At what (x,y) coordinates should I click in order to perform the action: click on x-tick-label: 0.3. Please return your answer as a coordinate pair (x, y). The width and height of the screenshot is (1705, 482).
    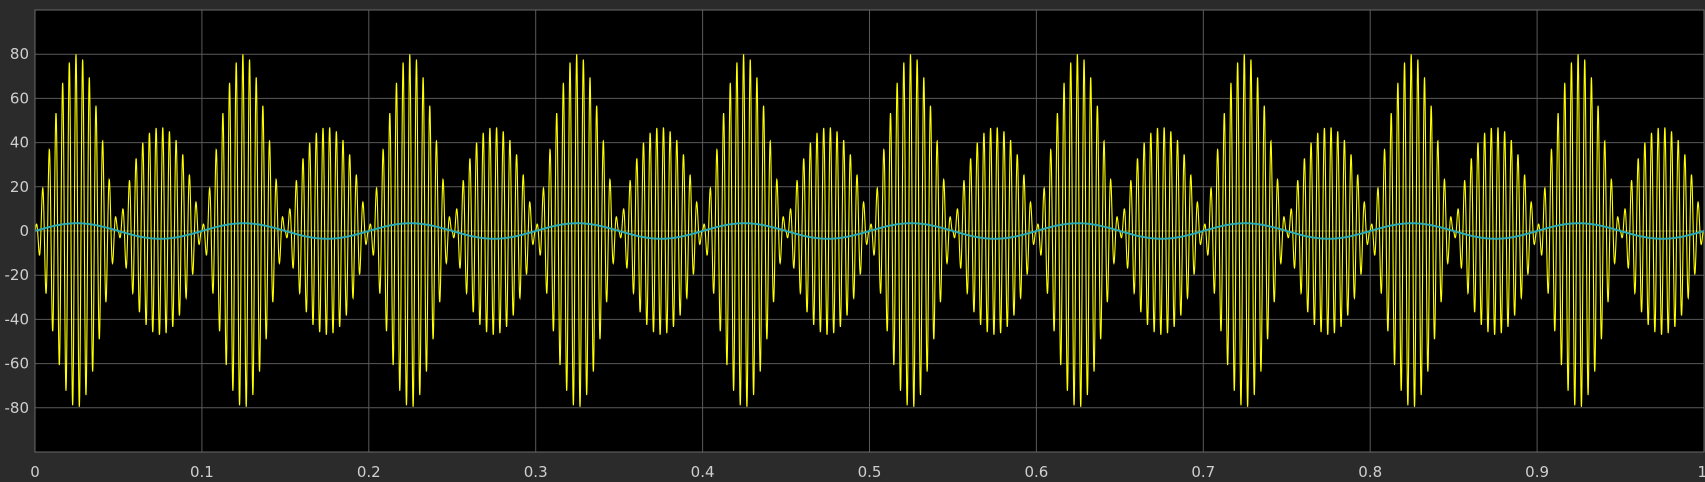
    Looking at the image, I should click on (536, 472).